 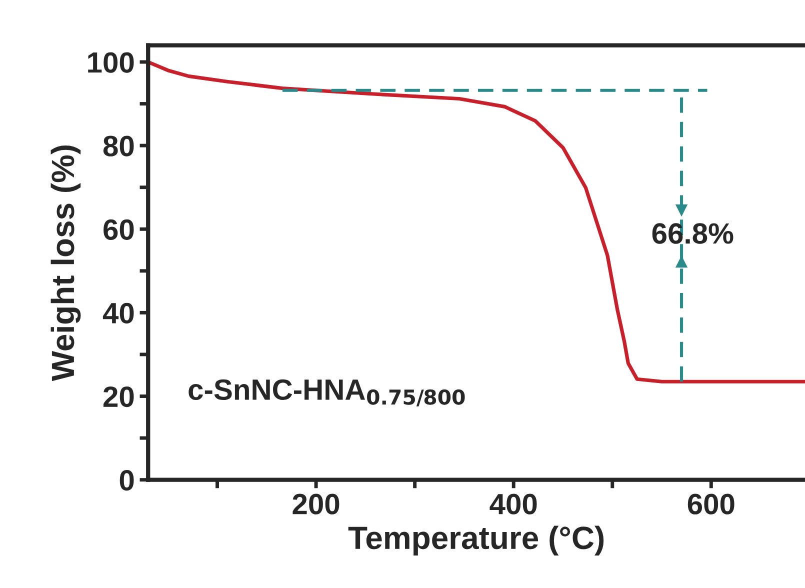 What do you see at coordinates (118, 146) in the screenshot?
I see `y-tick-label: 80` at bounding box center [118, 146].